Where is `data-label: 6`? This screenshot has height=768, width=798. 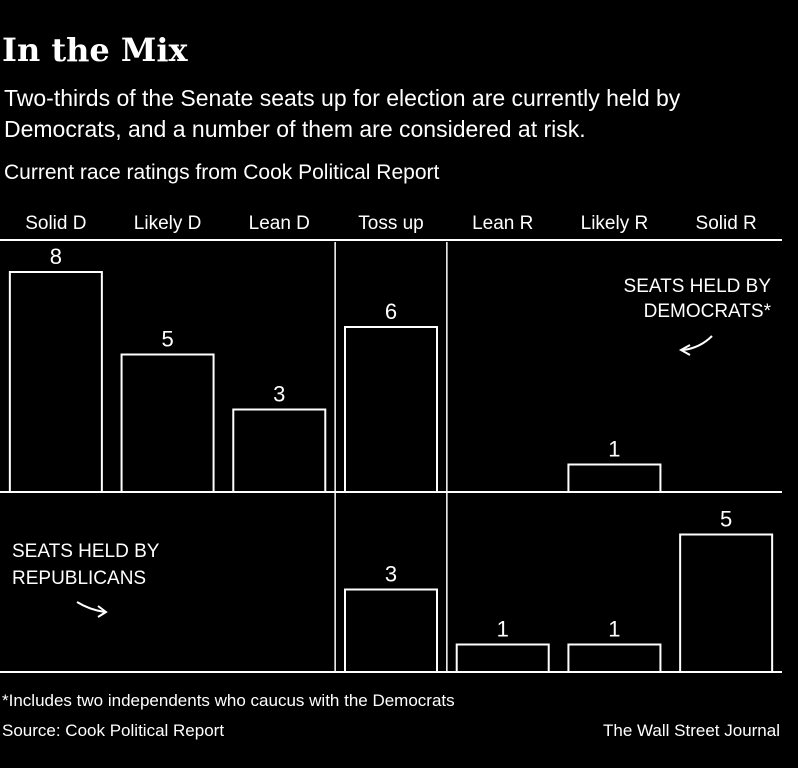 data-label: 6 is located at coordinates (391, 311).